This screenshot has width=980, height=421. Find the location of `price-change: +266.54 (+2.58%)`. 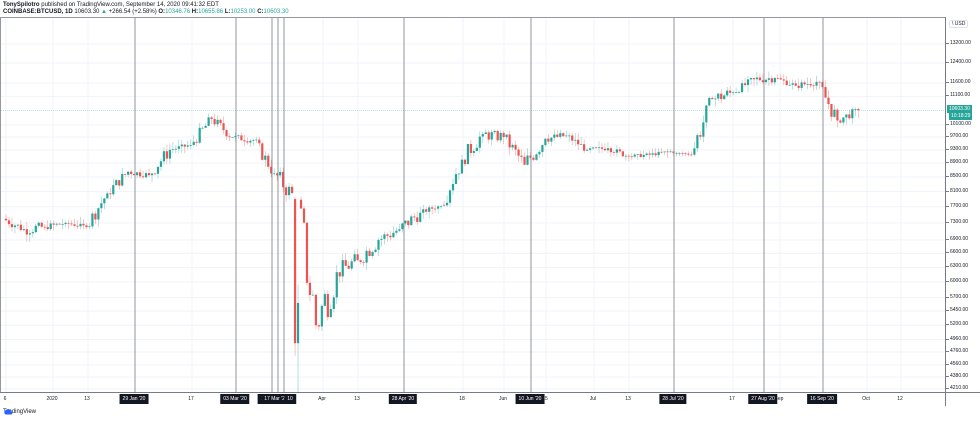

price-change: +266.54 (+2.58%) is located at coordinates (132, 12).